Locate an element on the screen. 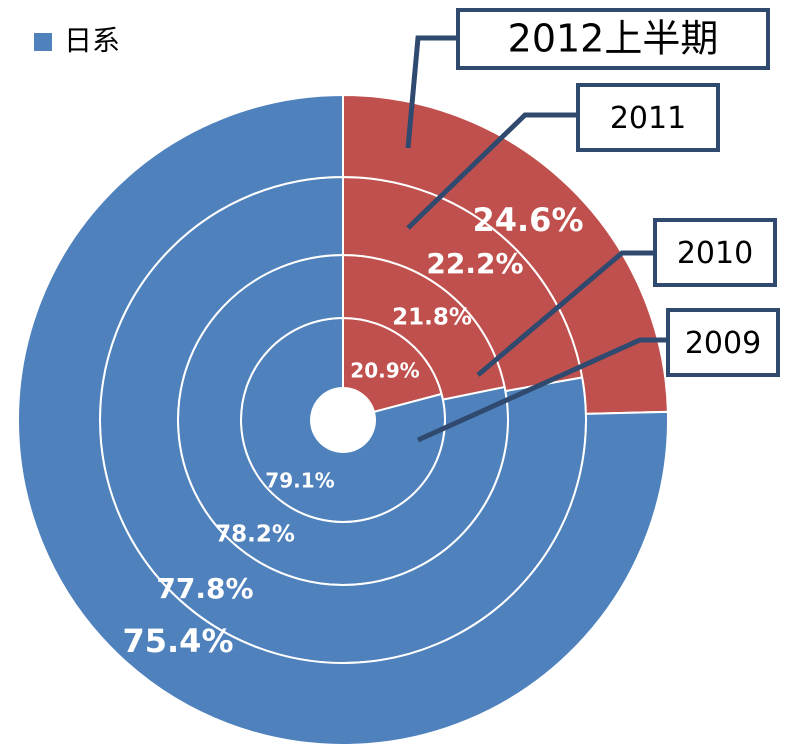 This screenshot has width=812, height=746. legend-swatch is located at coordinates (43, 42).